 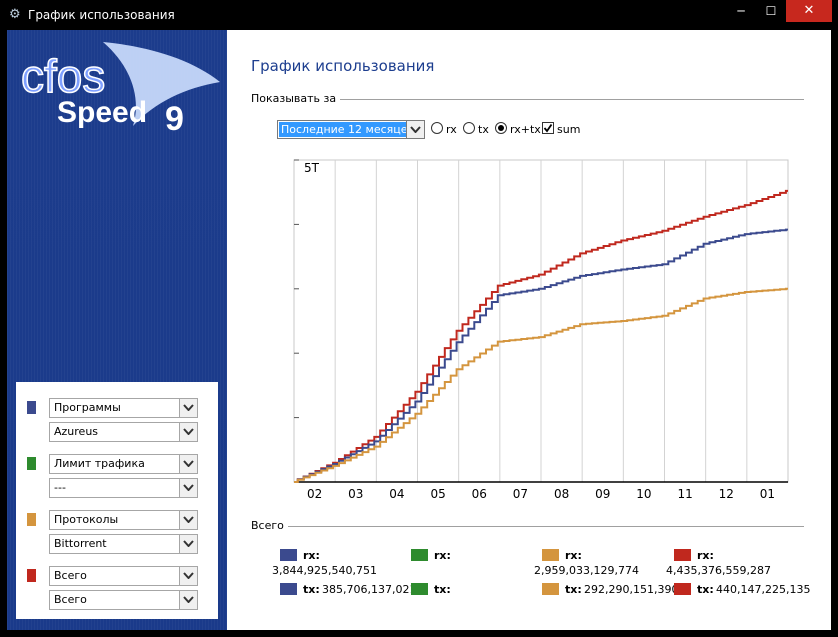 I want to click on tx-radio-circle, so click(x=469, y=128).